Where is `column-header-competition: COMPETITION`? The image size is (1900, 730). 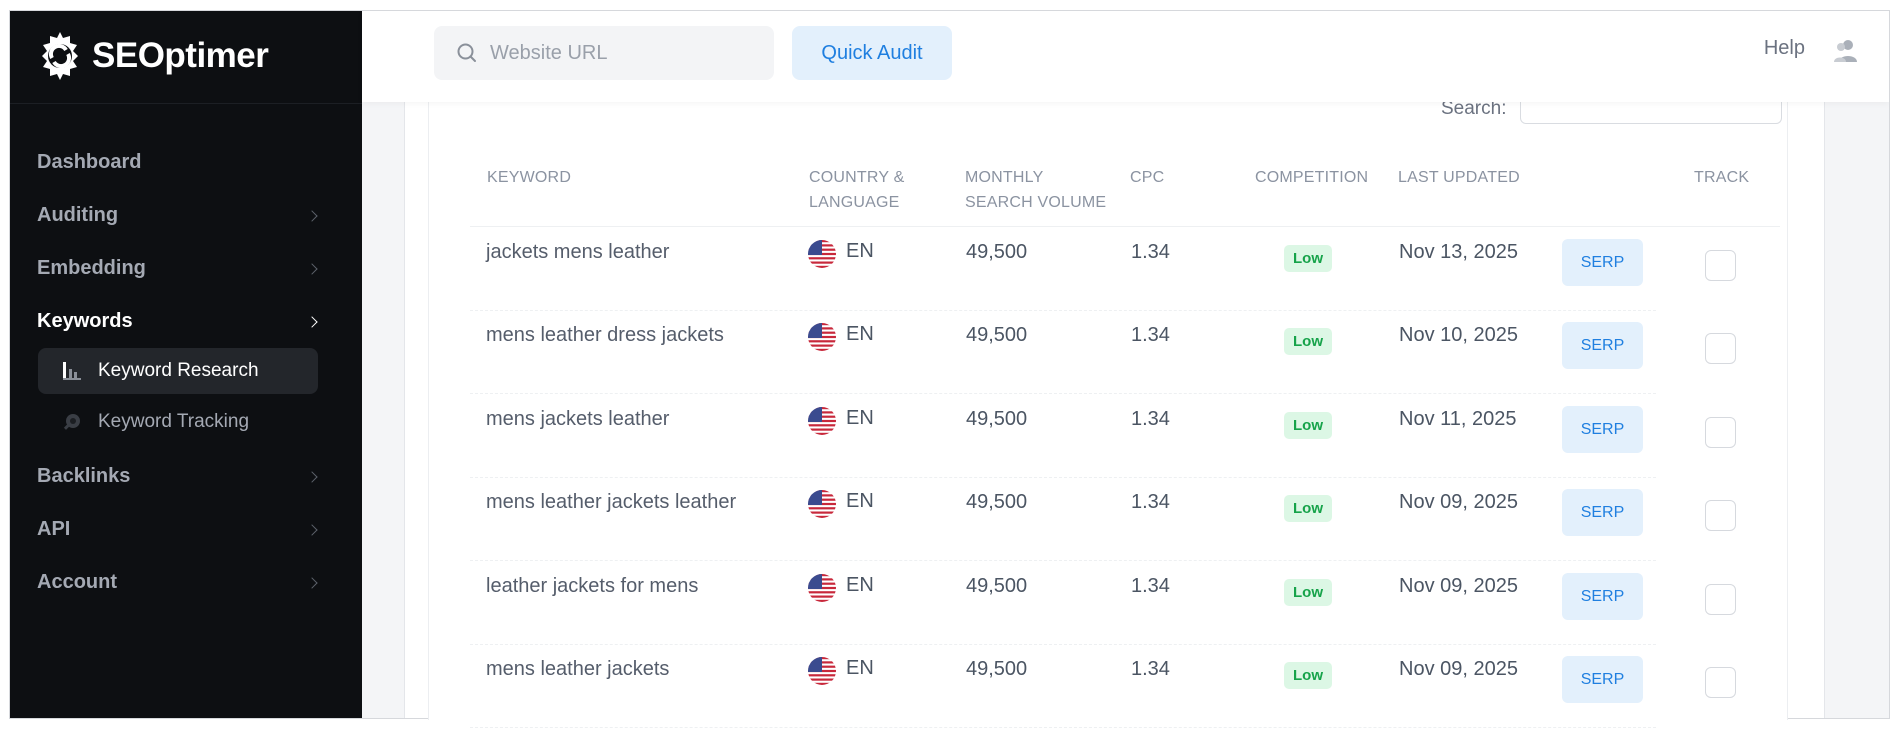
column-header-competition: COMPETITION is located at coordinates (1312, 177).